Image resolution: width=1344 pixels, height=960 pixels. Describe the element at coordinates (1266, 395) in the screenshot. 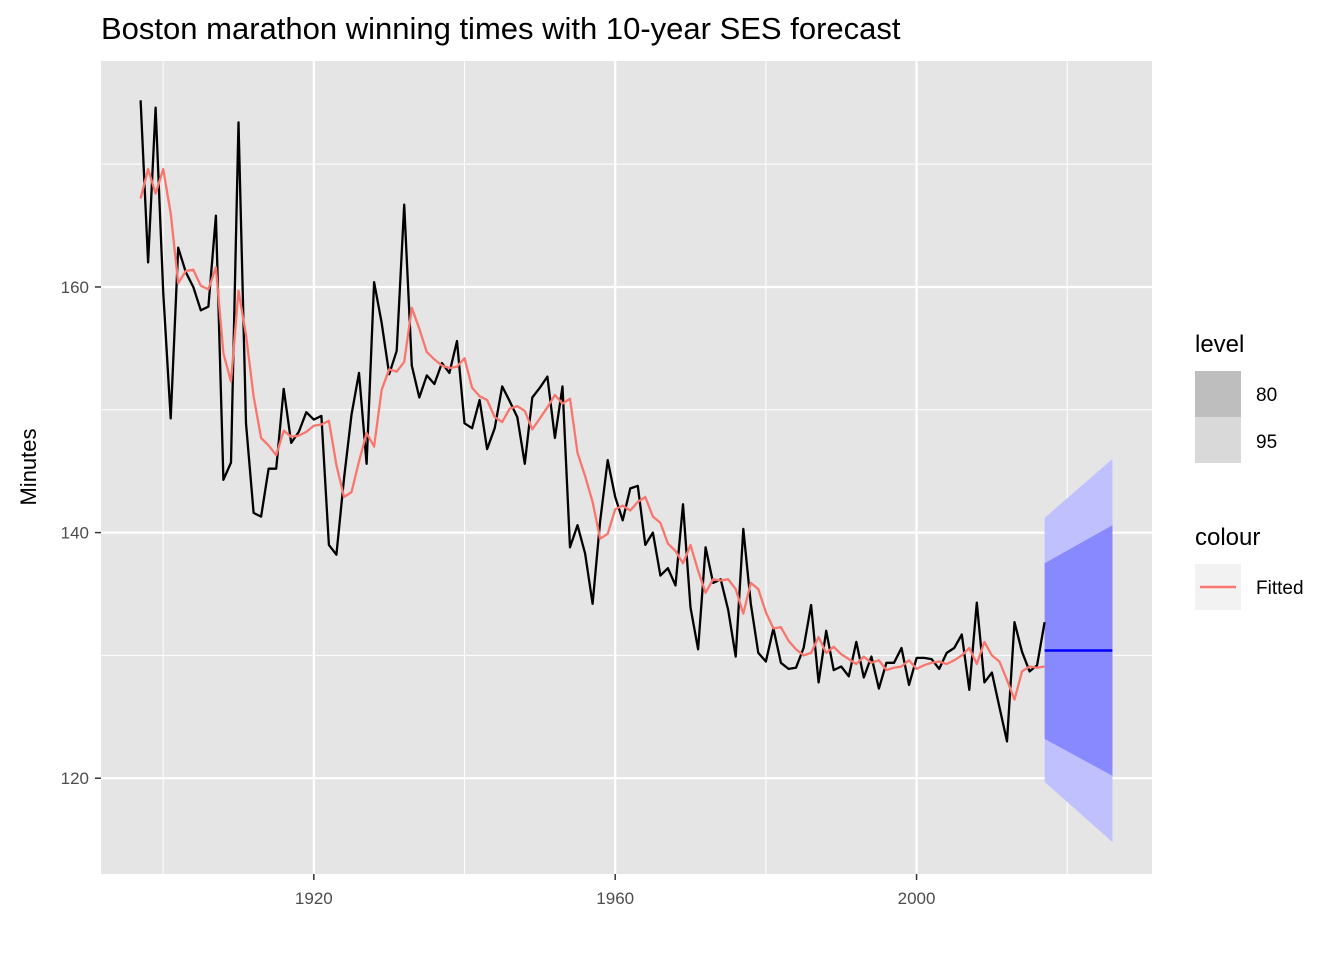

I see `legend-label-80: 80` at that location.